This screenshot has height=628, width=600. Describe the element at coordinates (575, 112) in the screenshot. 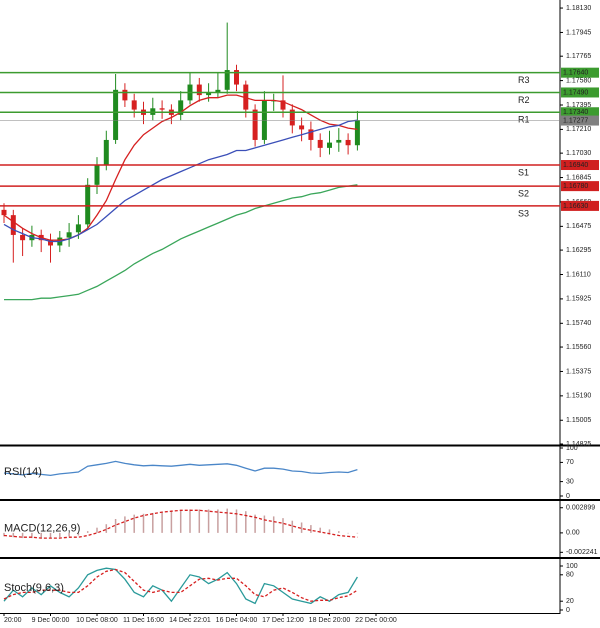

I see `level-label: 1.17340` at that location.